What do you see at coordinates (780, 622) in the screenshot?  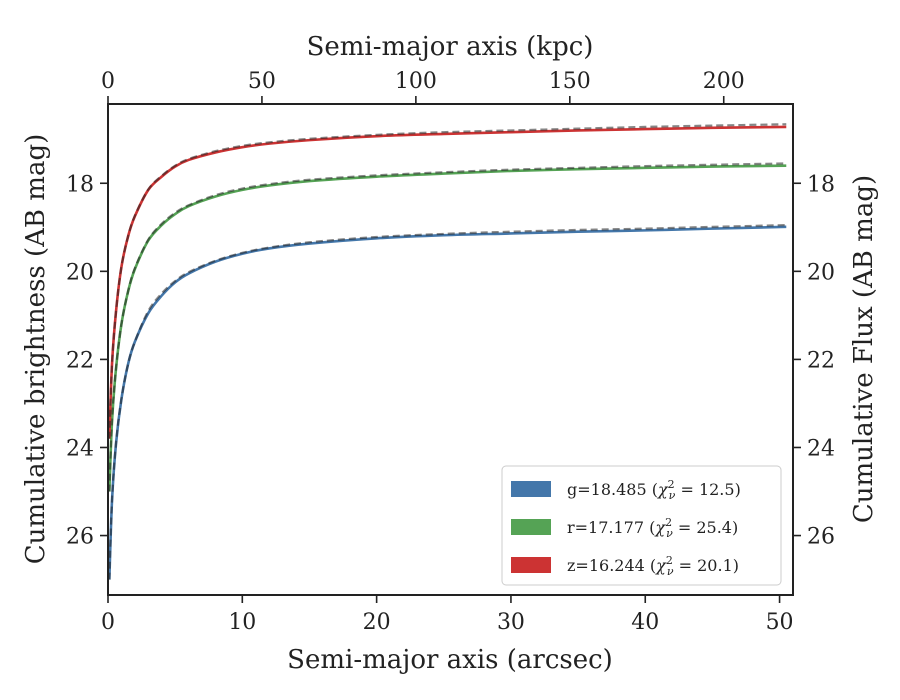 I see `x-tick-label: 50` at bounding box center [780, 622].